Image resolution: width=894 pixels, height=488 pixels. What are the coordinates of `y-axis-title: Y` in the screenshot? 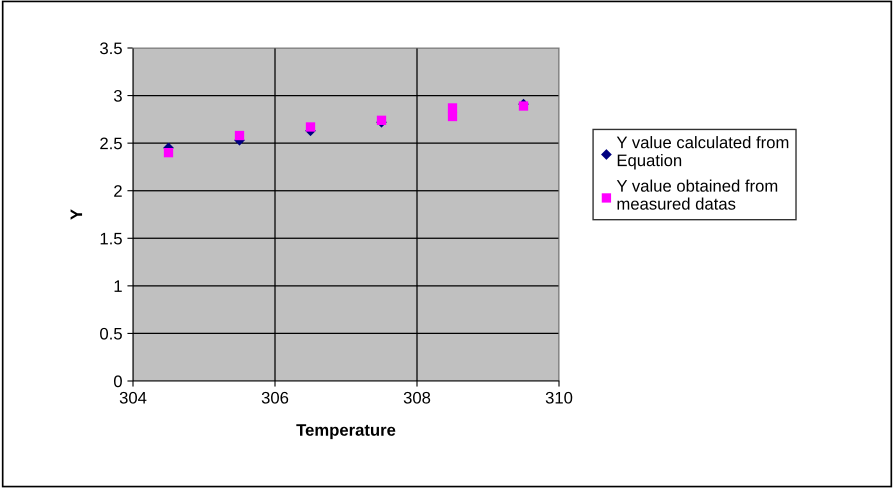 It's located at (76, 214).